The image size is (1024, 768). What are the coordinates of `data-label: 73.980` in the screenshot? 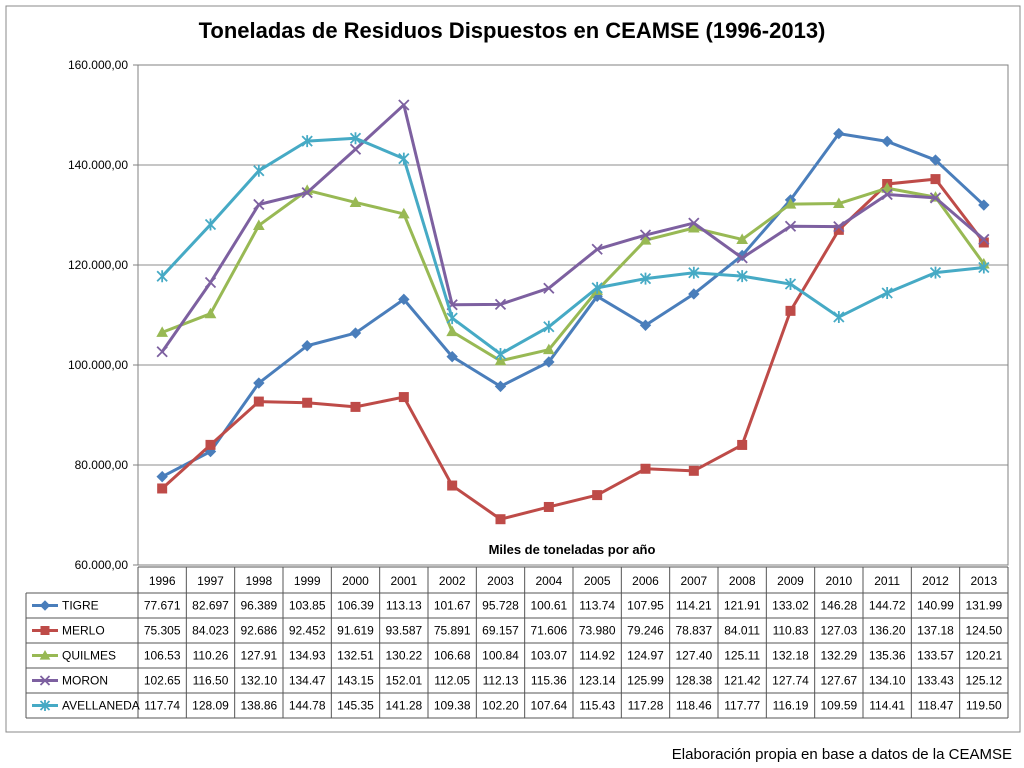 It's located at (597, 631).